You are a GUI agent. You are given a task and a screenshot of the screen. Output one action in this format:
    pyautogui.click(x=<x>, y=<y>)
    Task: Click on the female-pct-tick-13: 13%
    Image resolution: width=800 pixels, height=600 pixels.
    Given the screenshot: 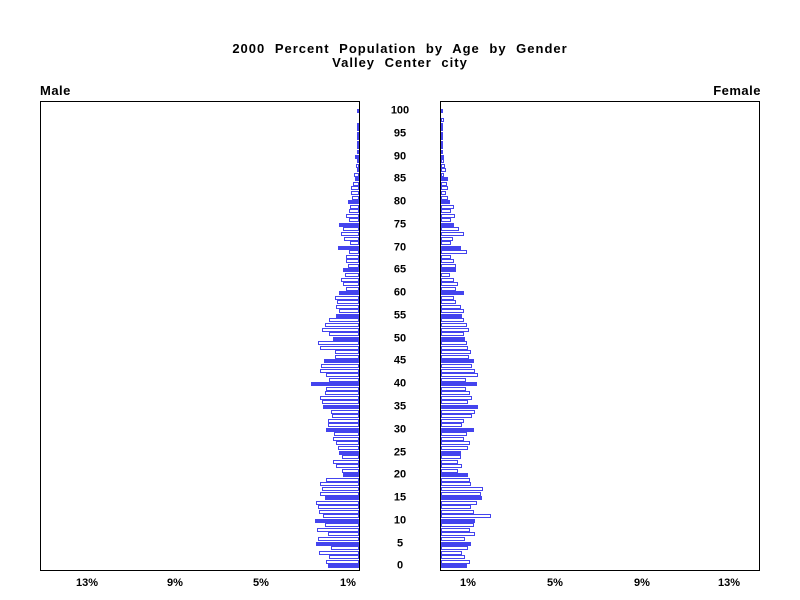 What is the action you would take?
    pyautogui.click(x=729, y=583)
    